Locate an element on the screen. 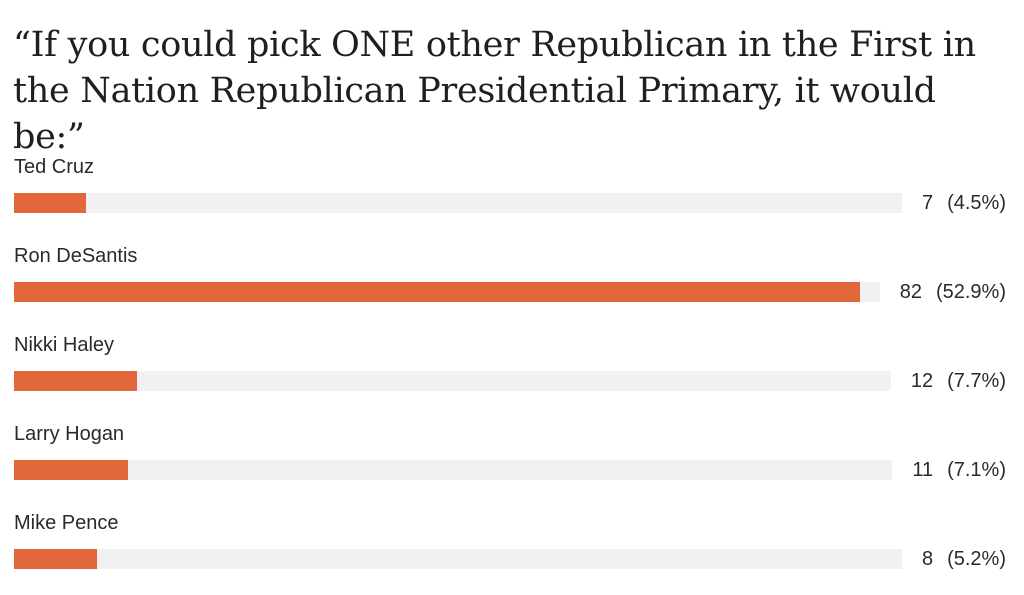 Image resolution: width=1024 pixels, height=595 pixels. option-stat: 12 (7.7%) is located at coordinates (958, 381).